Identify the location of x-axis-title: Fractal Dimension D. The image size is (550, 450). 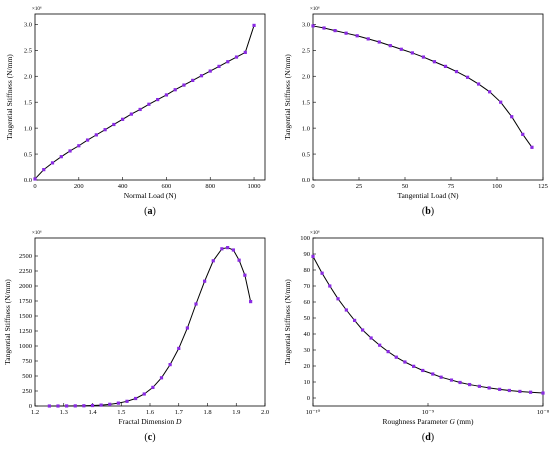
(151, 421).